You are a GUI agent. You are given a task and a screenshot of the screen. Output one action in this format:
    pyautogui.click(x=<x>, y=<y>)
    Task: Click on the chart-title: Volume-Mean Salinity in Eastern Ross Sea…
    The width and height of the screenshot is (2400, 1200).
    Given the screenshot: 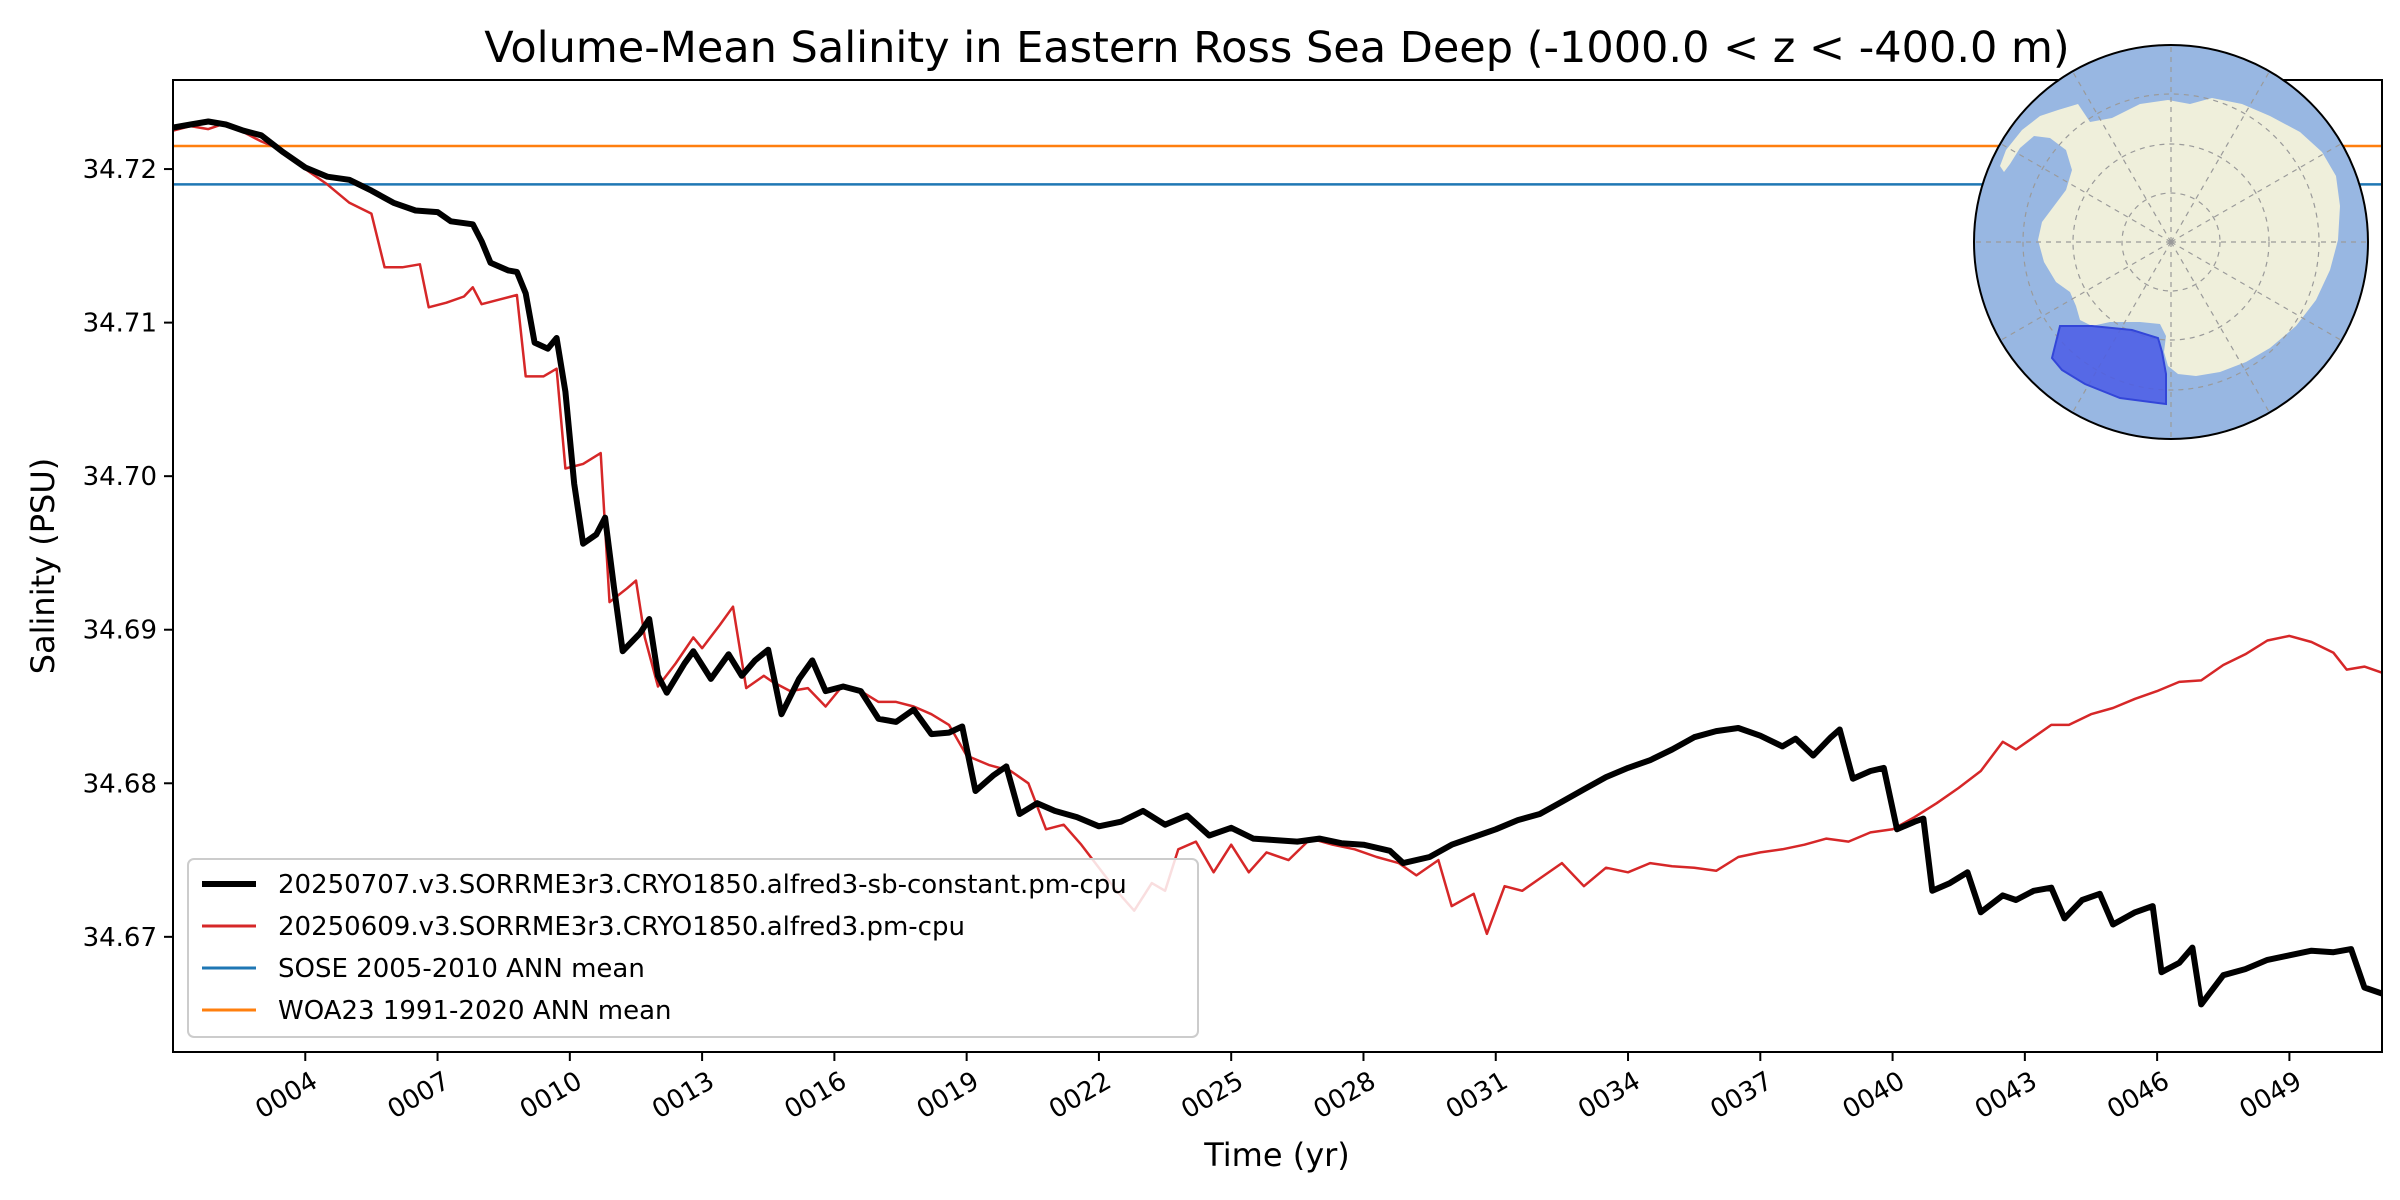 What is the action you would take?
    pyautogui.click(x=1276, y=48)
    